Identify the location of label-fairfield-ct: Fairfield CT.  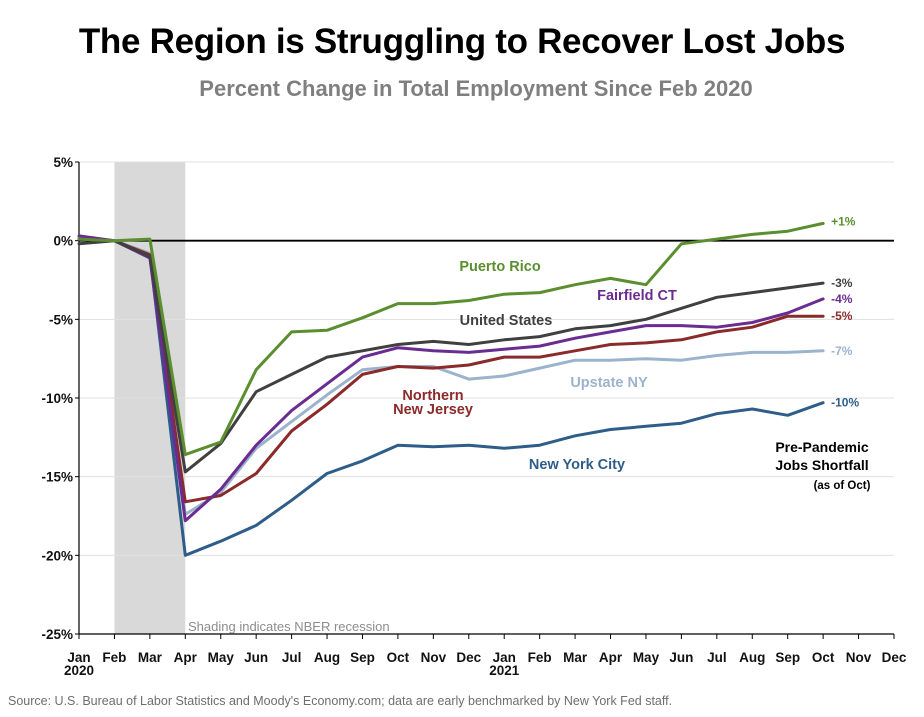
(637, 296).